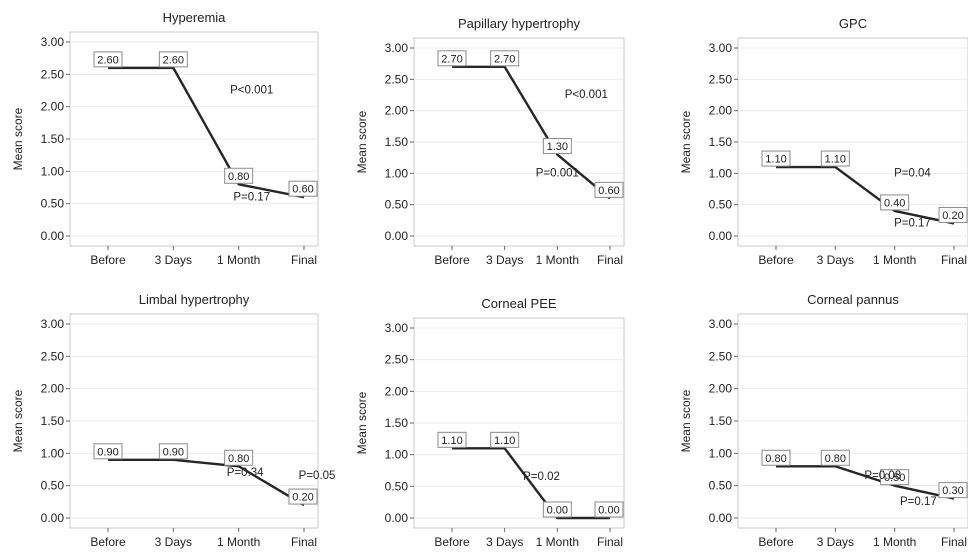 The height and width of the screenshot is (556, 968). I want to click on panel-title: Corneal PEE, so click(518, 303).